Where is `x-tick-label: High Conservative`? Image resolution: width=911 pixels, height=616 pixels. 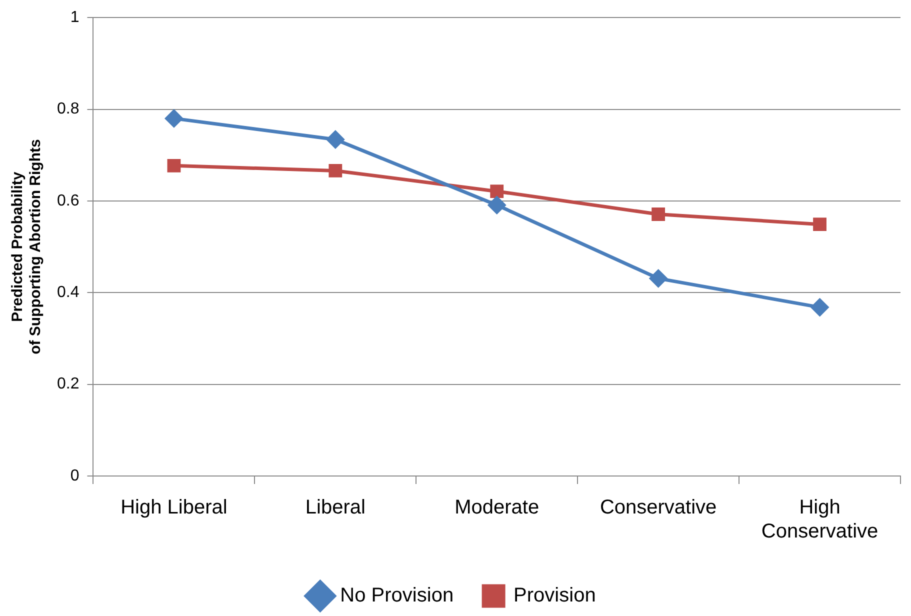
x-tick-label: High Conservative is located at coordinates (819, 519).